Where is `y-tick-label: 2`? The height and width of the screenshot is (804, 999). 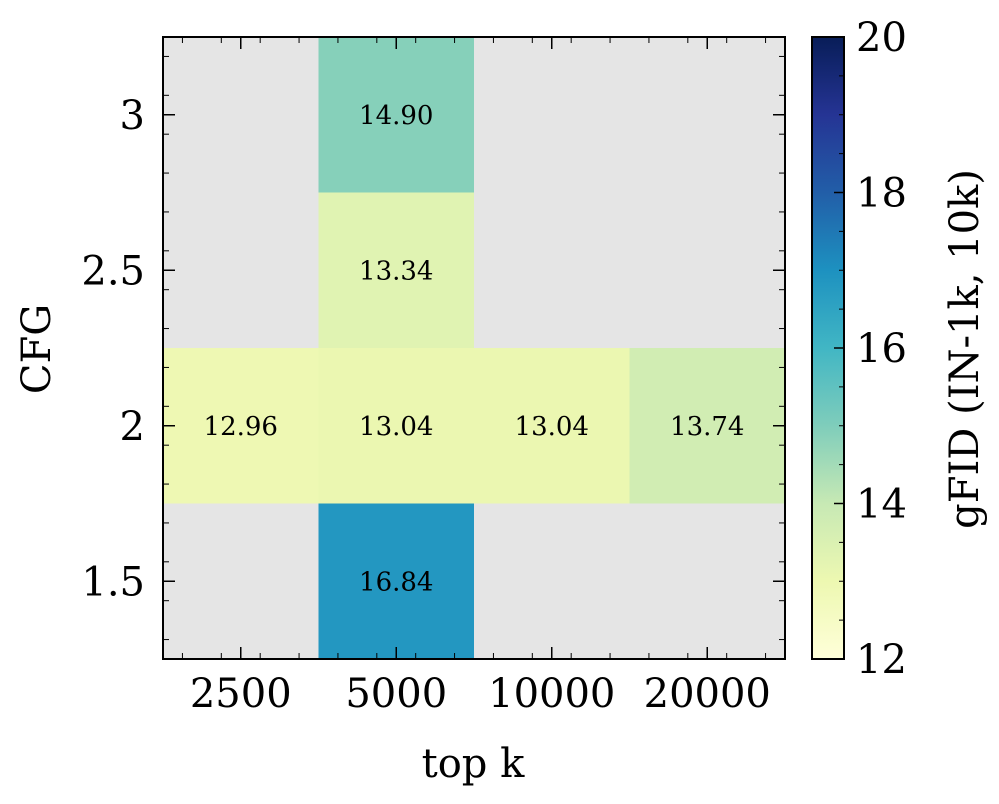
y-tick-label: 2 is located at coordinates (132, 427).